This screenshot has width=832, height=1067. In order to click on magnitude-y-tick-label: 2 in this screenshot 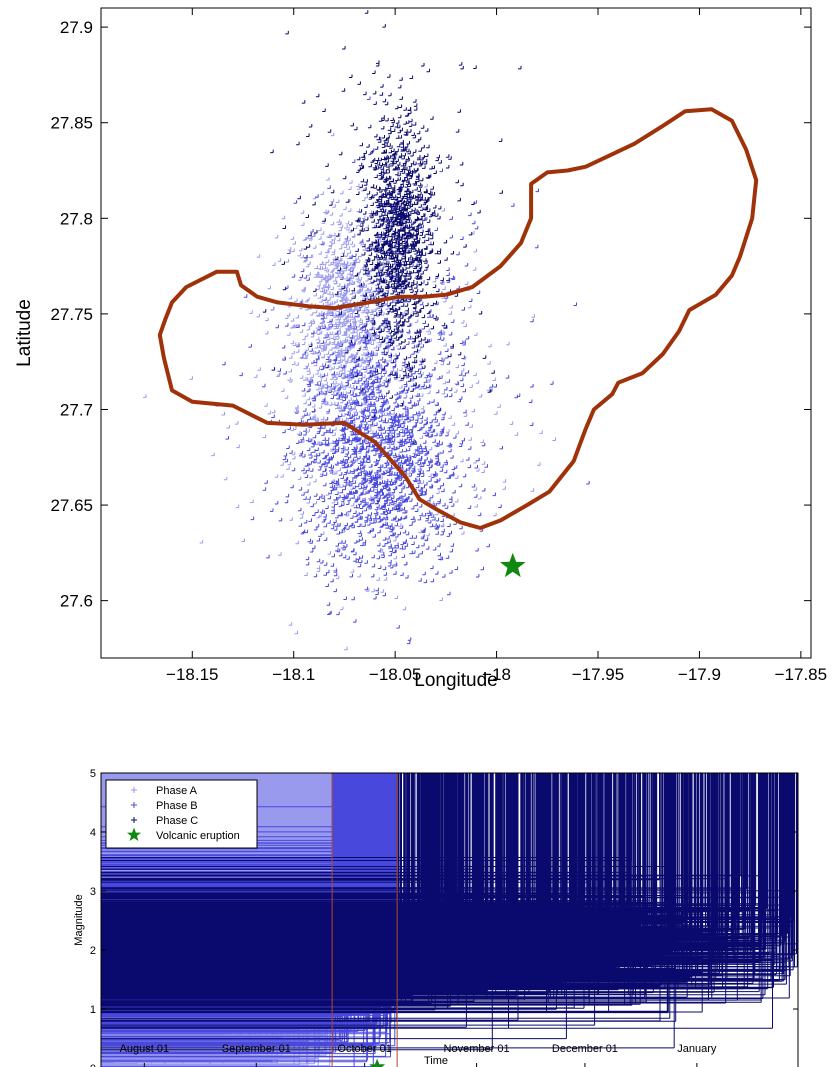, I will do `click(93, 951)`.